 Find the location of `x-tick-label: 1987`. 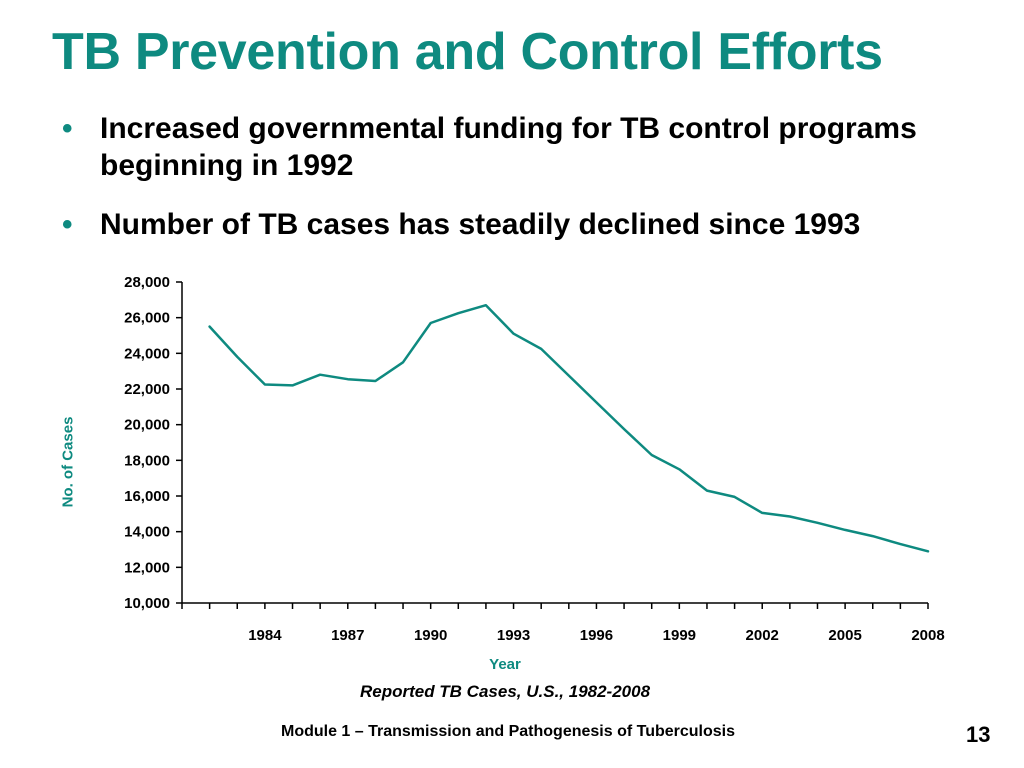

x-tick-label: 1987 is located at coordinates (347, 635).